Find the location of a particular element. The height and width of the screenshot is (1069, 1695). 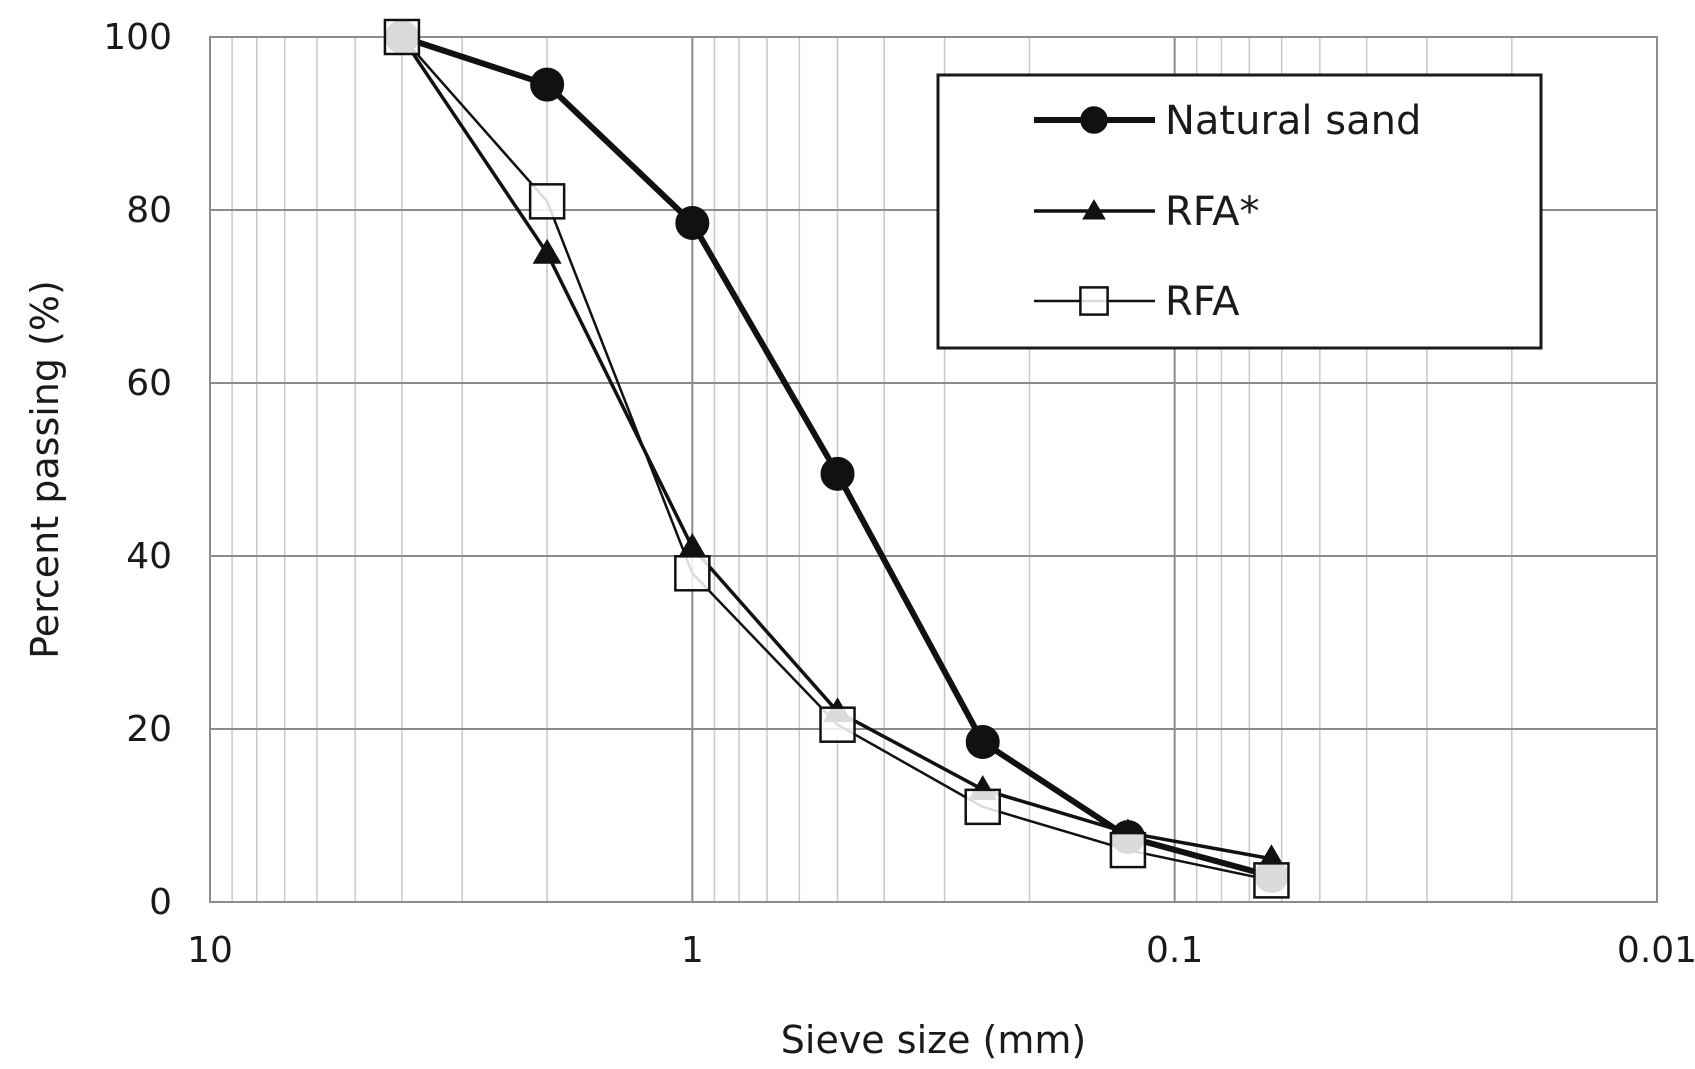

legend: Natural sand RFA* RFA is located at coordinates (1239, 211).